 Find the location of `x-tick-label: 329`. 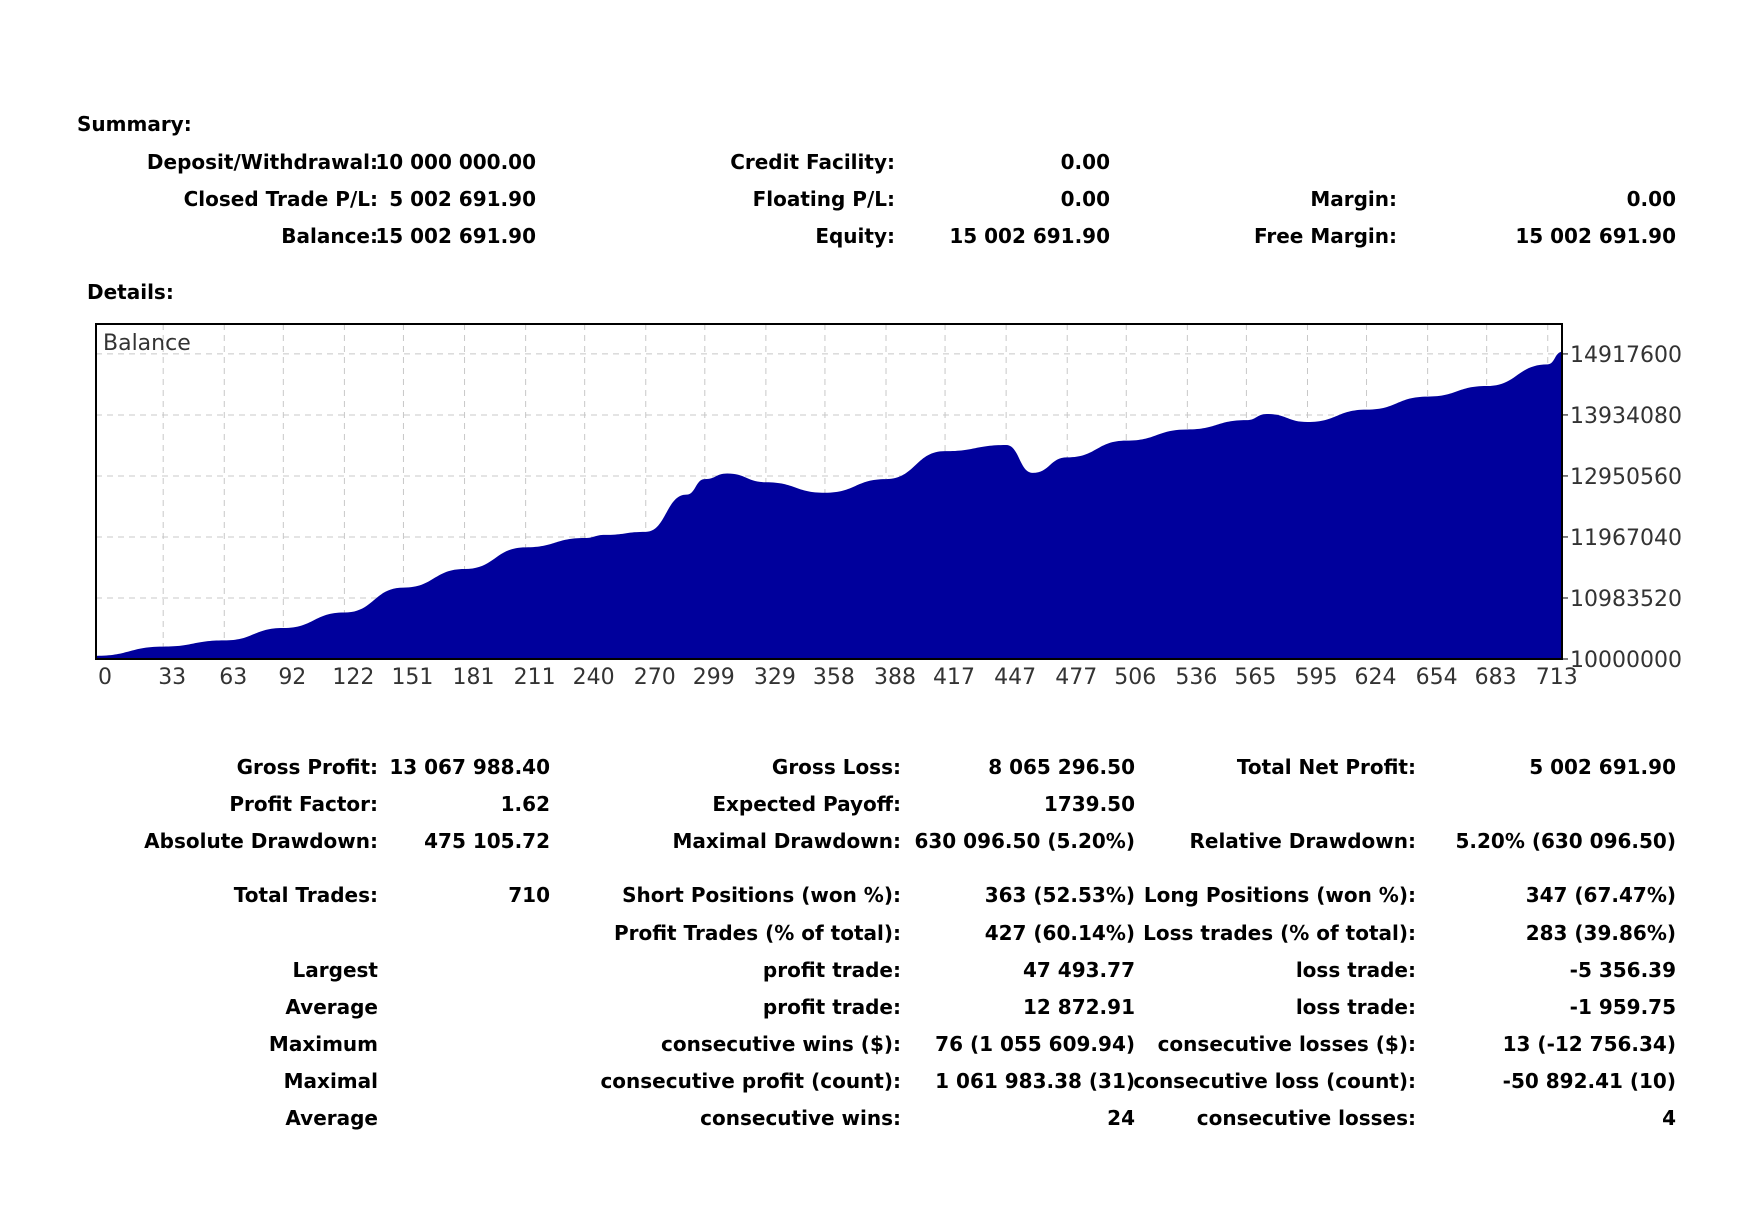

x-tick-label: 329 is located at coordinates (775, 677).